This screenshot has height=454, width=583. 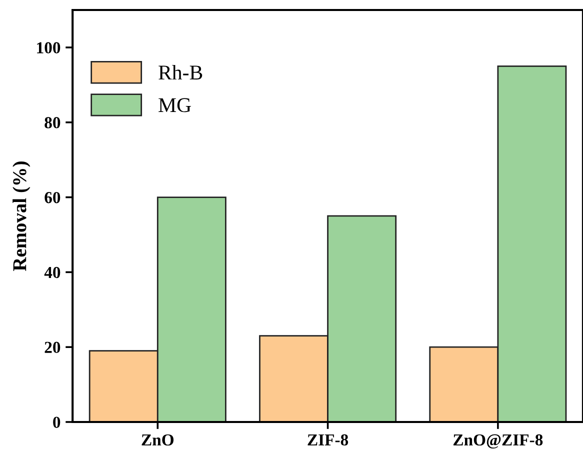 I want to click on x-tick-label: ZnO@ZIF-8, so click(x=498, y=441).